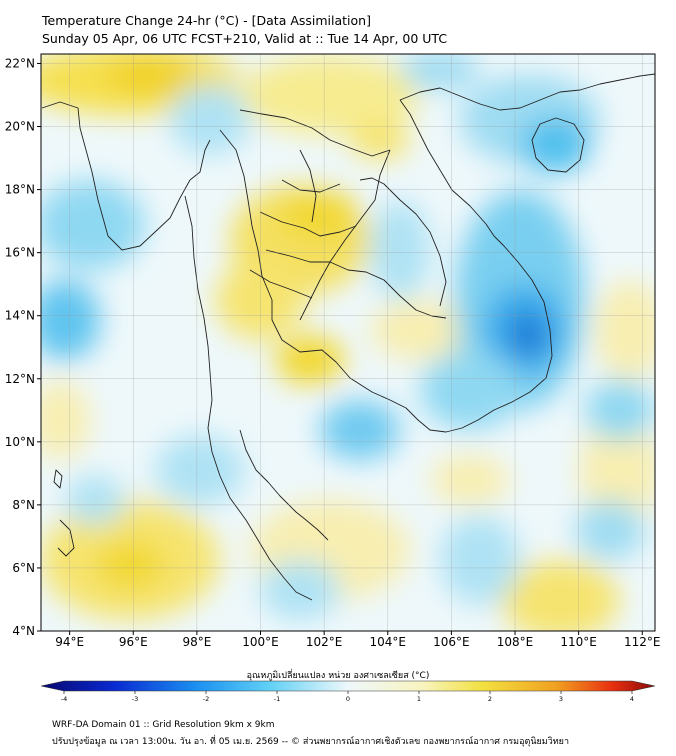  Describe the element at coordinates (515, 642) in the screenshot. I see `lon-tick-label: 108°E` at that location.